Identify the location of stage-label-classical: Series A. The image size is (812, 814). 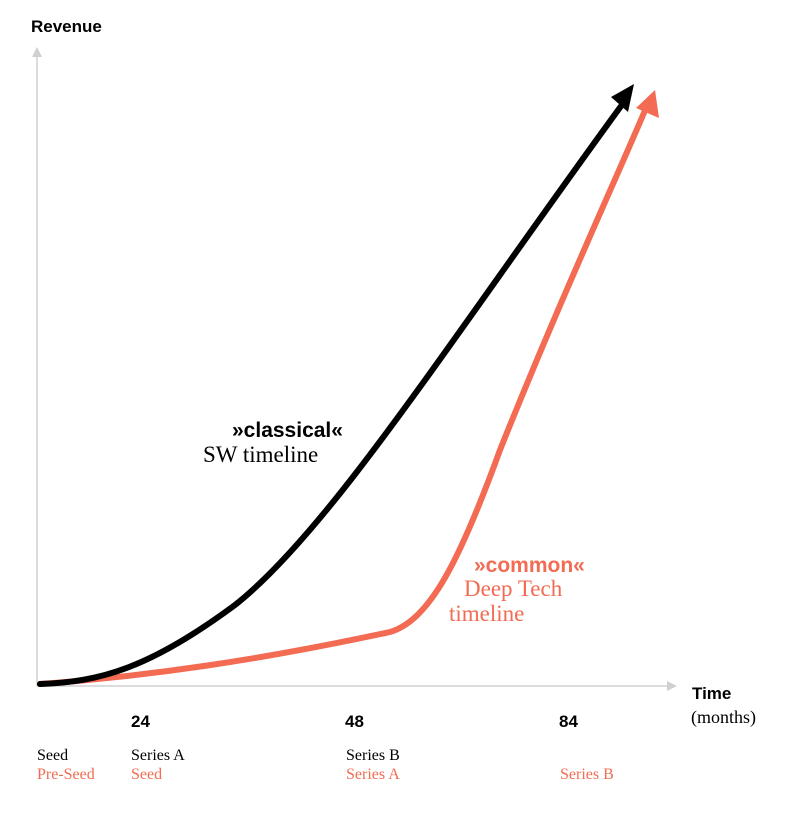
(158, 755).